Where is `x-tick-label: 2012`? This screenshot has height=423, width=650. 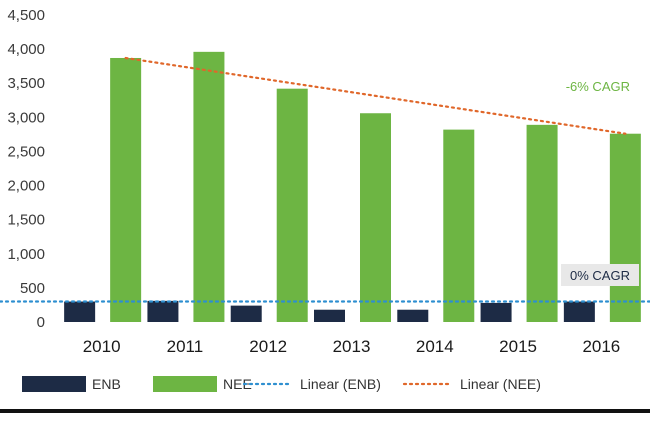 x-tick-label: 2012 is located at coordinates (268, 346).